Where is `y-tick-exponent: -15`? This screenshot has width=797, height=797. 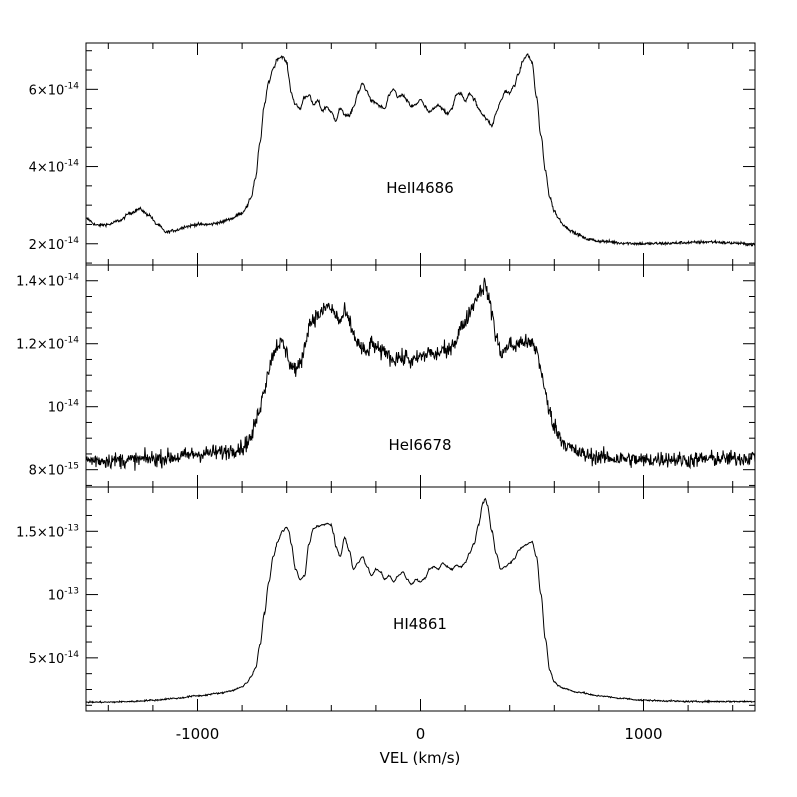 y-tick-exponent: -15 is located at coordinates (71, 467).